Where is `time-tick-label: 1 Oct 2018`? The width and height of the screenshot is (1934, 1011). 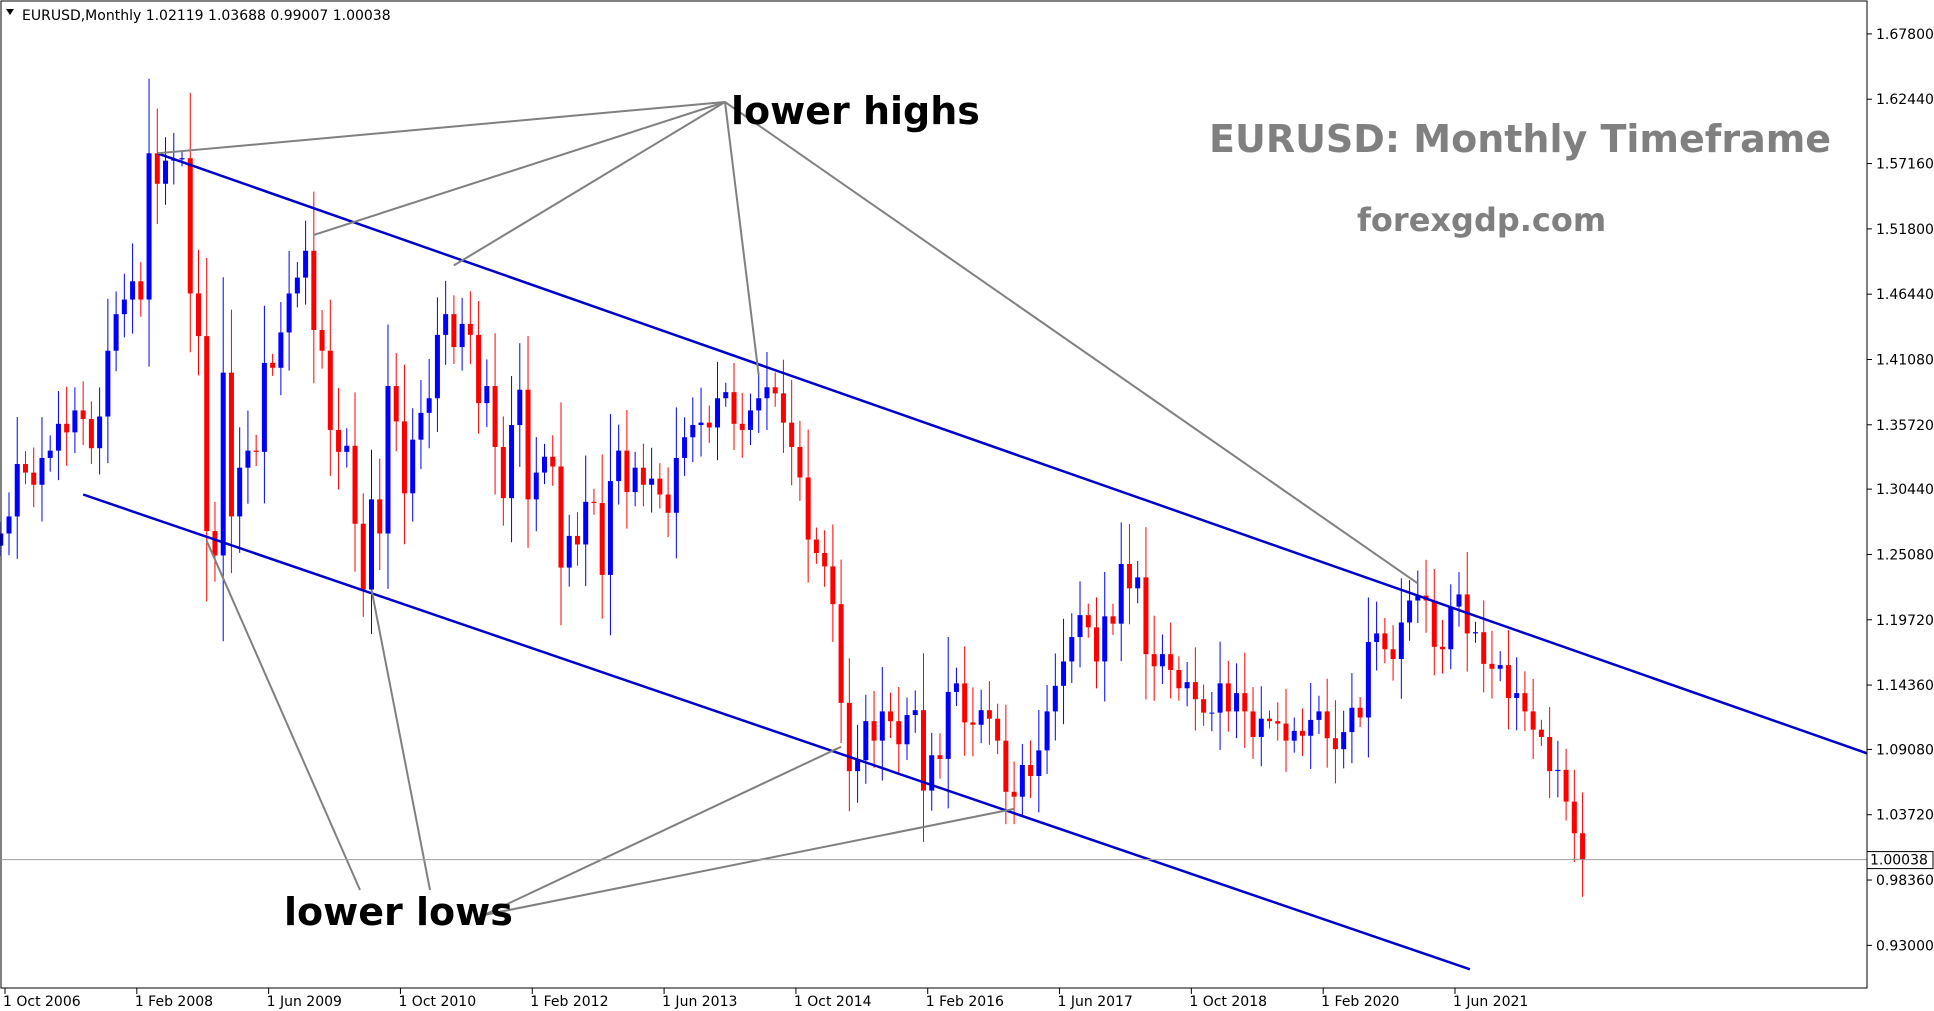
time-tick-label: 1 Oct 2018 is located at coordinates (1228, 1002).